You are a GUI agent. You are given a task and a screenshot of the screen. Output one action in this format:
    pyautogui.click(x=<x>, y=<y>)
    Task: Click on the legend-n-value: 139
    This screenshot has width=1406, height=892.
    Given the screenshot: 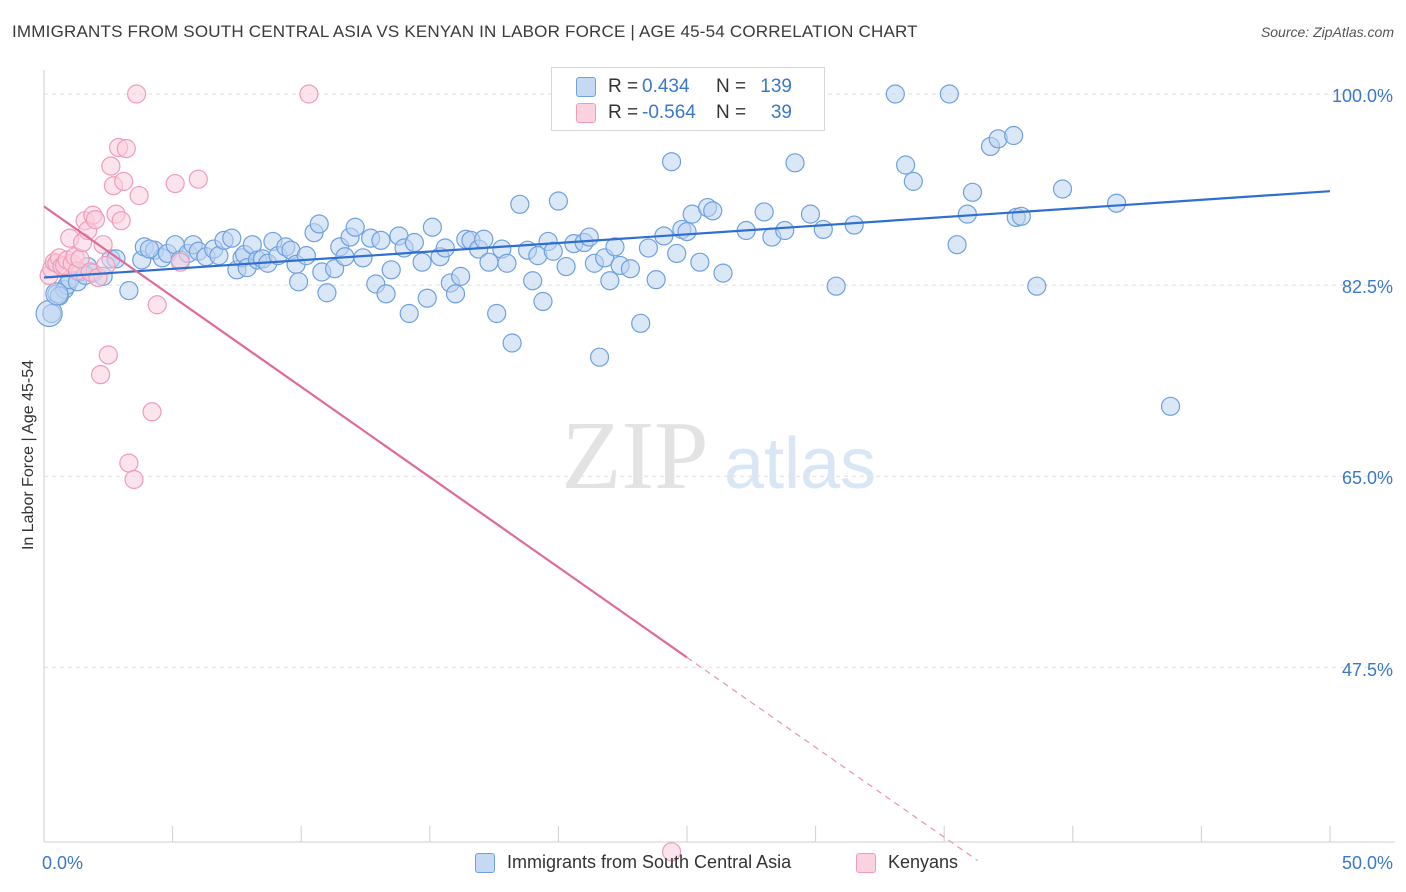 What is the action you would take?
    pyautogui.click(x=776, y=86)
    